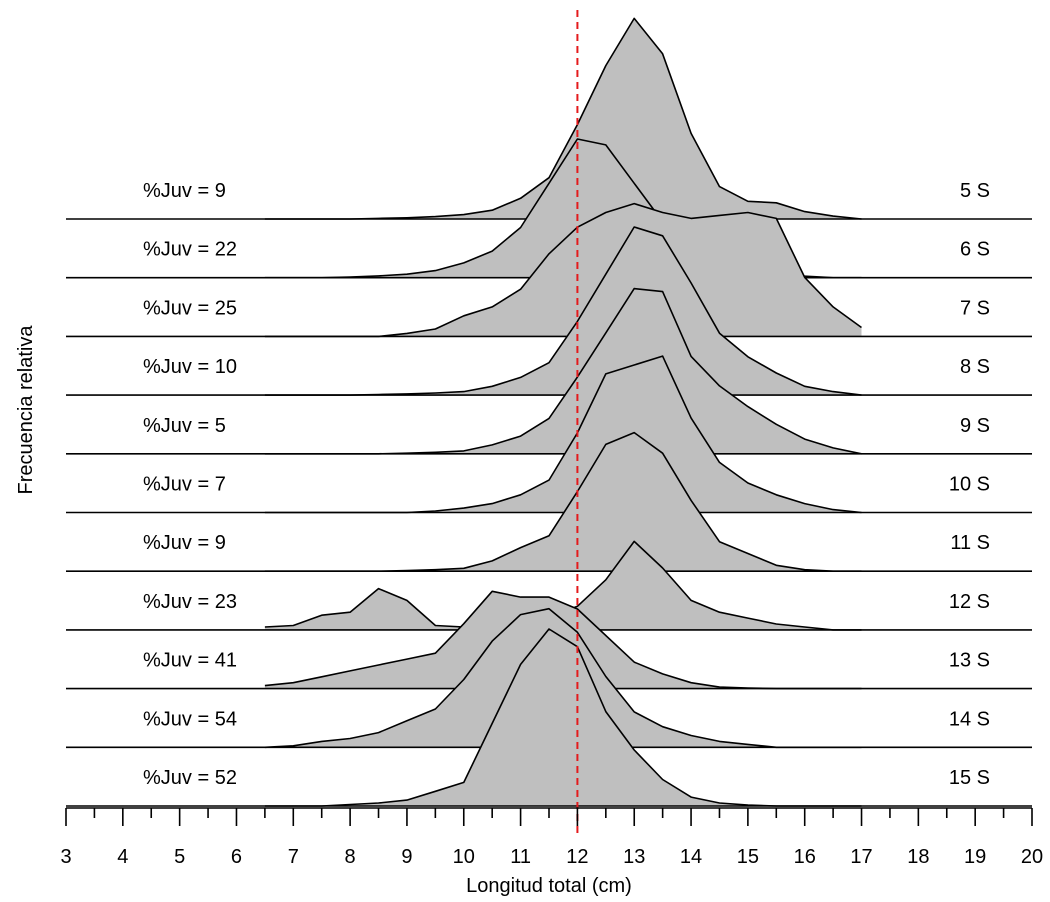 Image resolution: width=1050 pixels, height=902 pixels. Describe the element at coordinates (1032, 857) in the screenshot. I see `x-tick-label: 20` at that location.